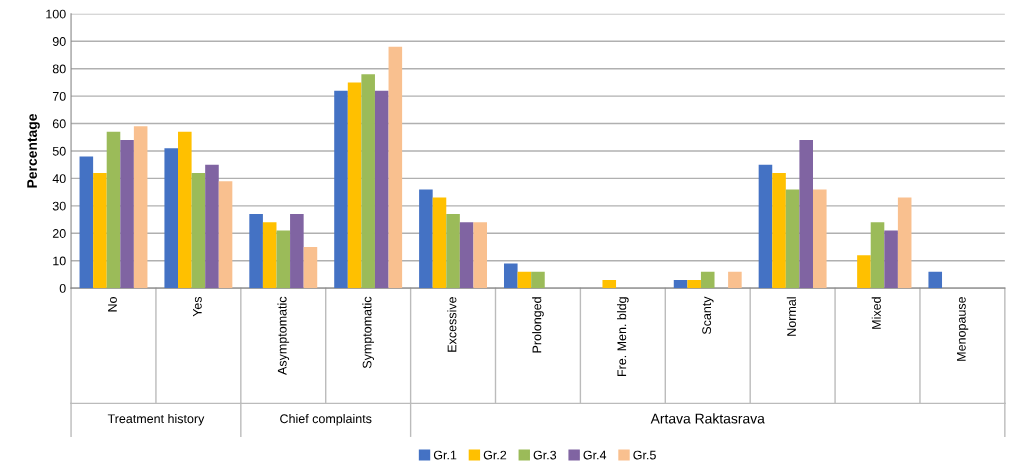 The width and height of the screenshot is (1015, 461). Describe the element at coordinates (112, 304) in the screenshot. I see `x-tick-label: No` at that location.